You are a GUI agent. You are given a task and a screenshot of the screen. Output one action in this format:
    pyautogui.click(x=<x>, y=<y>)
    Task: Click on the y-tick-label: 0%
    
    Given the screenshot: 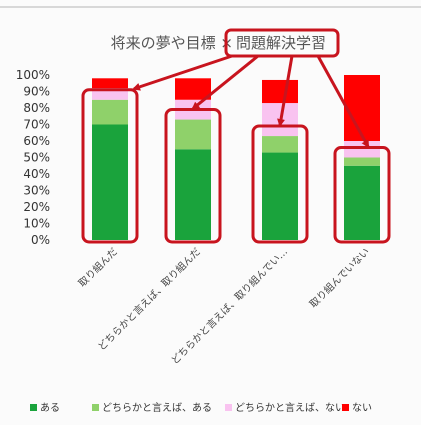 What is the action you would take?
    pyautogui.click(x=40, y=240)
    